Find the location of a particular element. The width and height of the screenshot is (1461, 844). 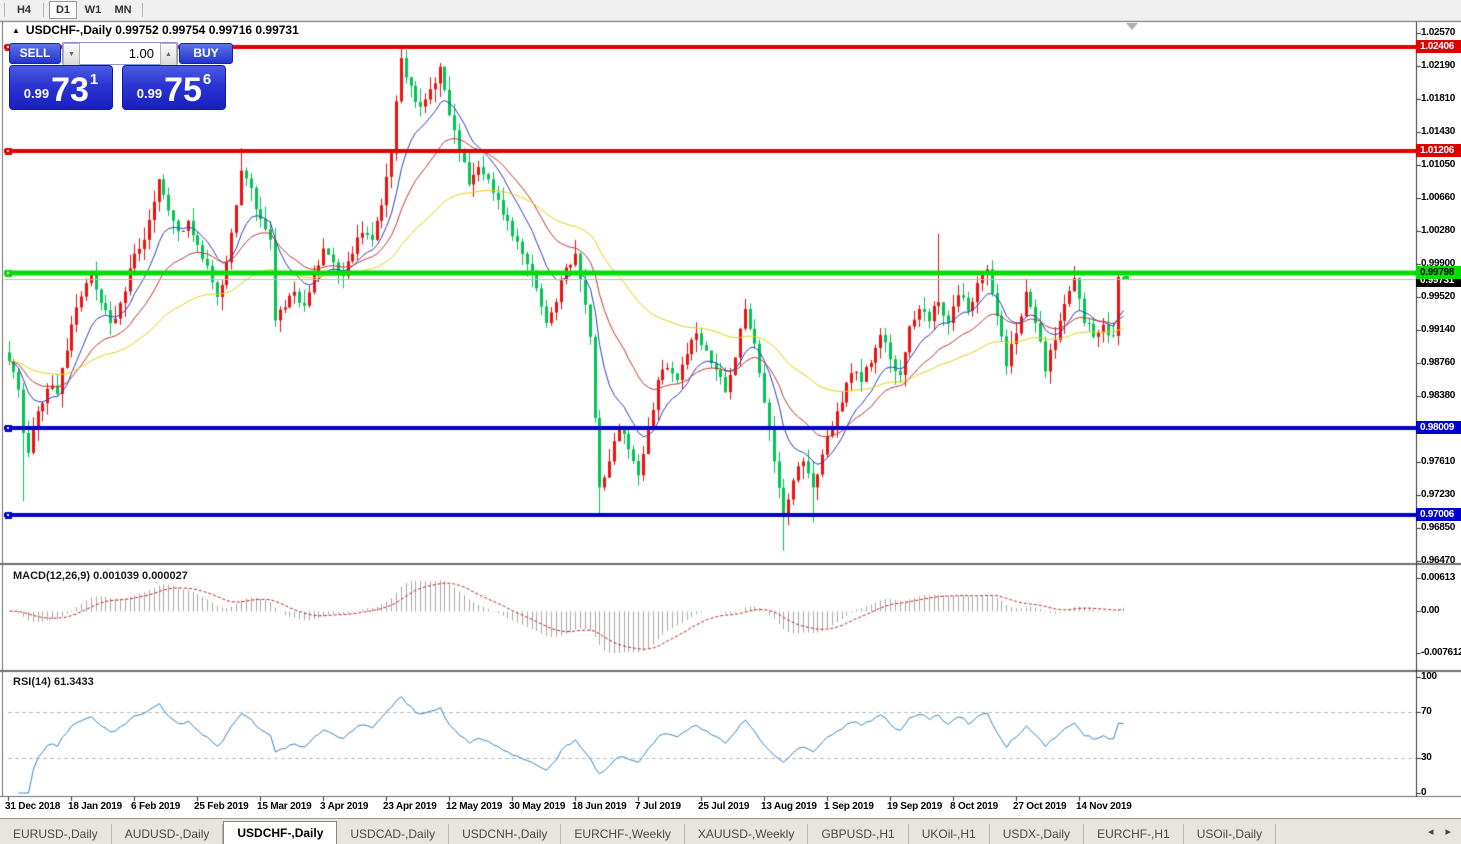

price-tick-label: 1.01430 is located at coordinates (1438, 131).